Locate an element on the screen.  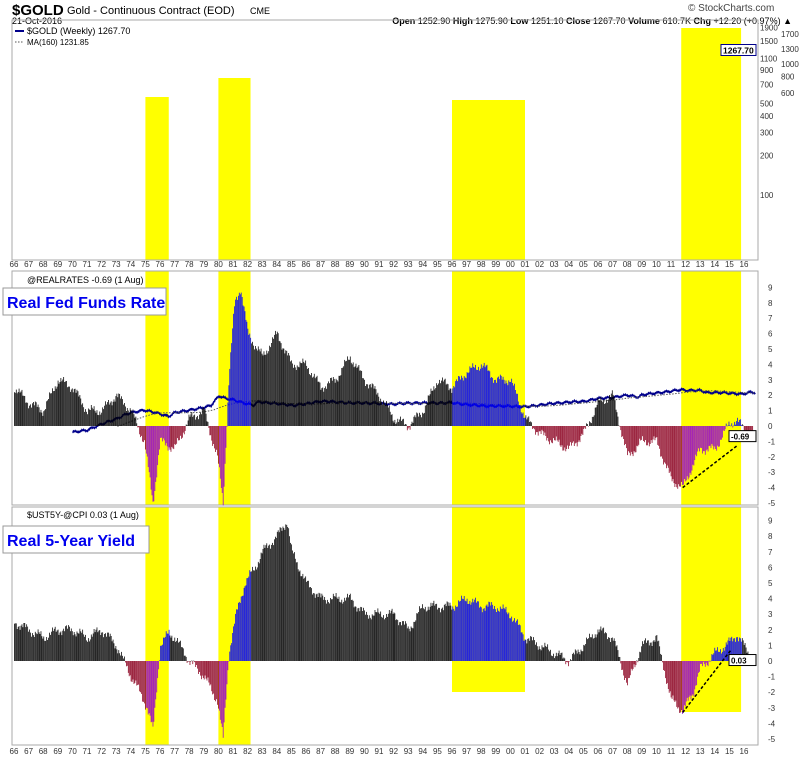
x-tick-label: 89 is located at coordinates (349, 264).